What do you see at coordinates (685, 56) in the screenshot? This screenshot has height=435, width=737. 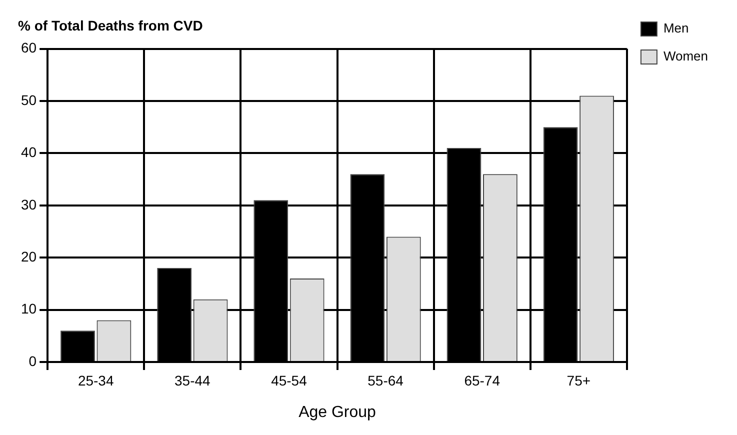 I see `legend-label: Women` at bounding box center [685, 56].